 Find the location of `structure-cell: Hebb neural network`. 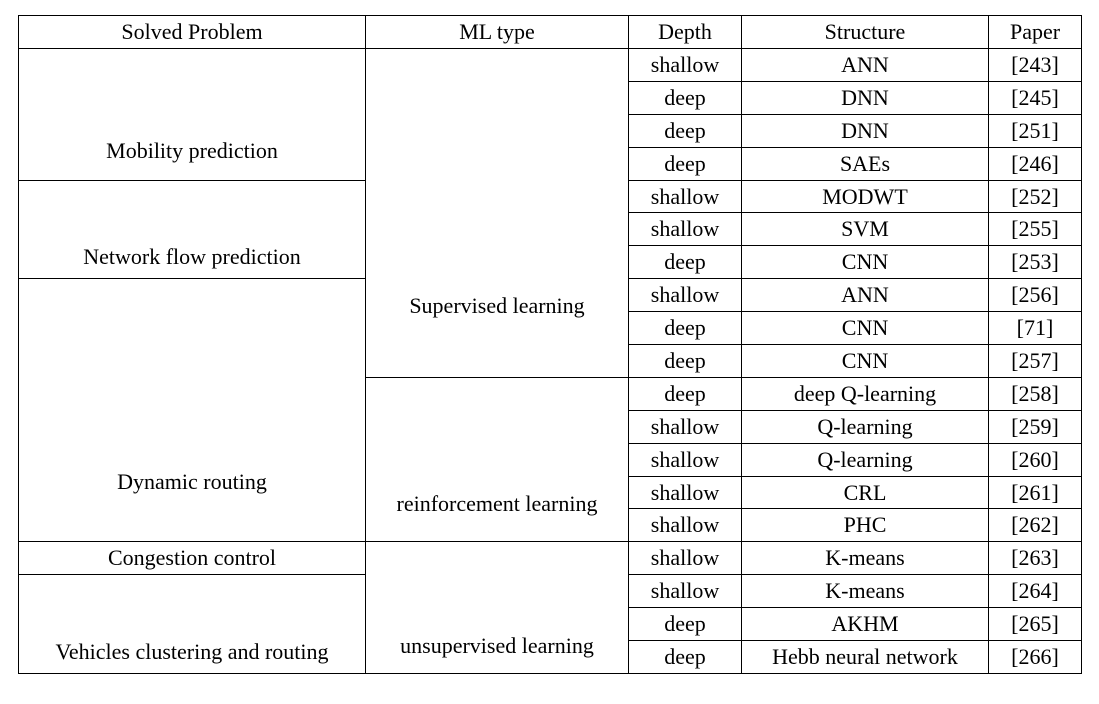

structure-cell: Hebb neural network is located at coordinates (865, 657).